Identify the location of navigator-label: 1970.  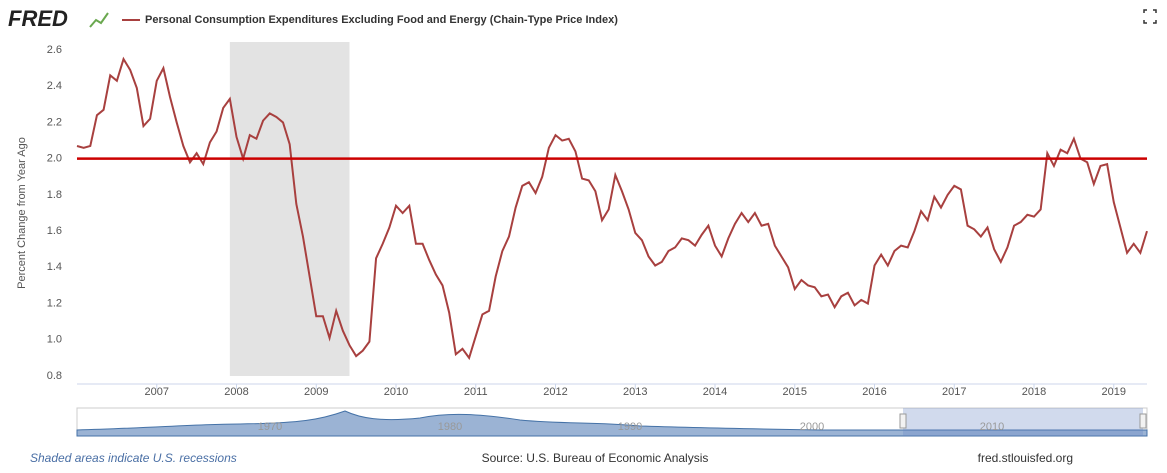
(270, 427).